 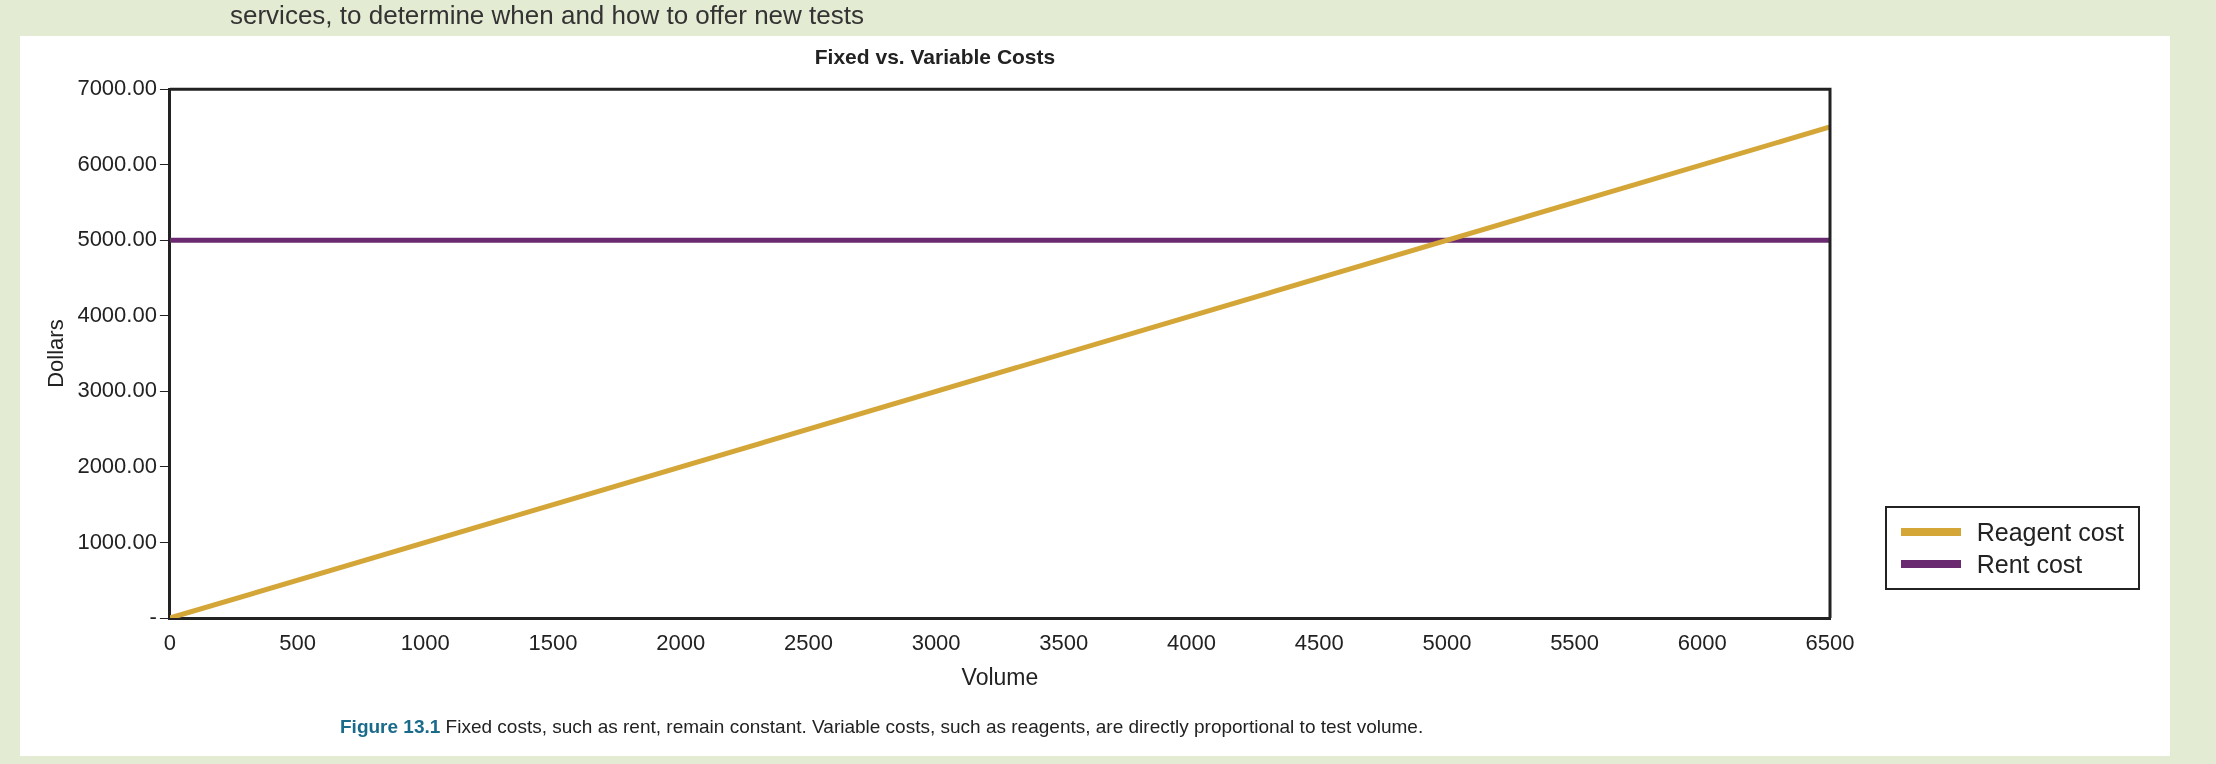 What do you see at coordinates (936, 643) in the screenshot?
I see `x-tick-label: 3000` at bounding box center [936, 643].